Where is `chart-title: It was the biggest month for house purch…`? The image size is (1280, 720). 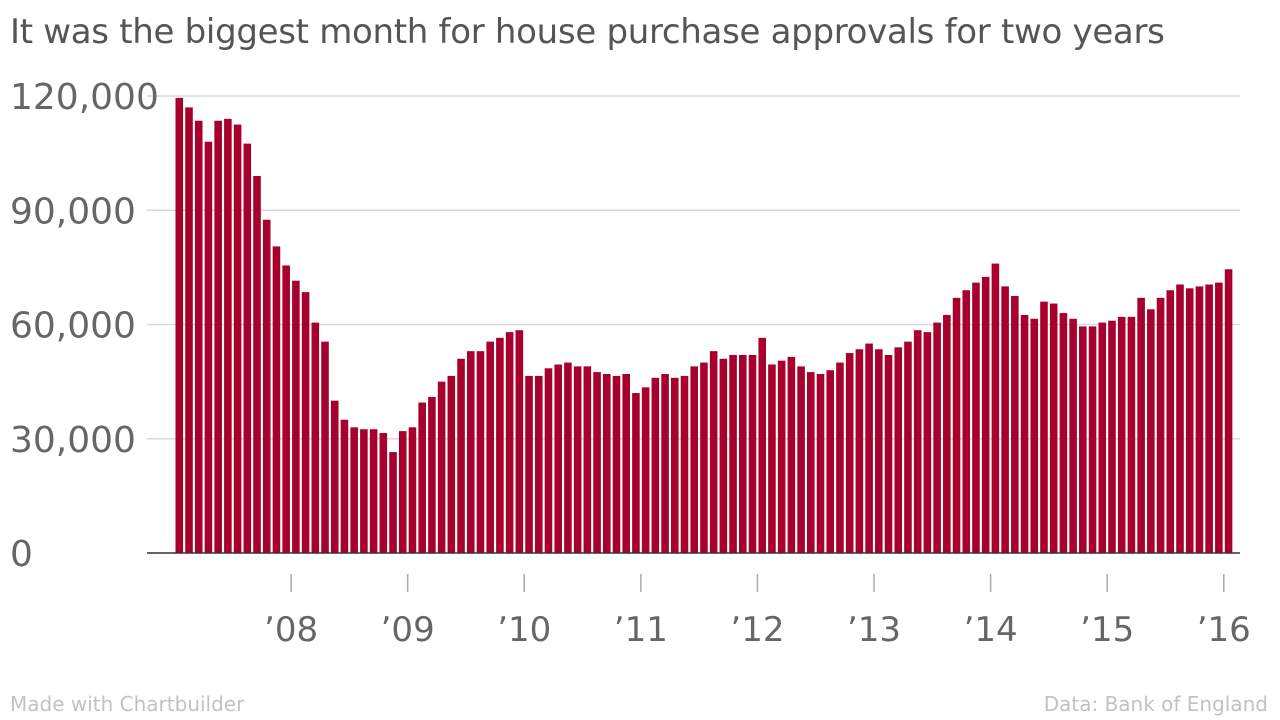 chart-title: It was the biggest month for house purch… is located at coordinates (587, 32).